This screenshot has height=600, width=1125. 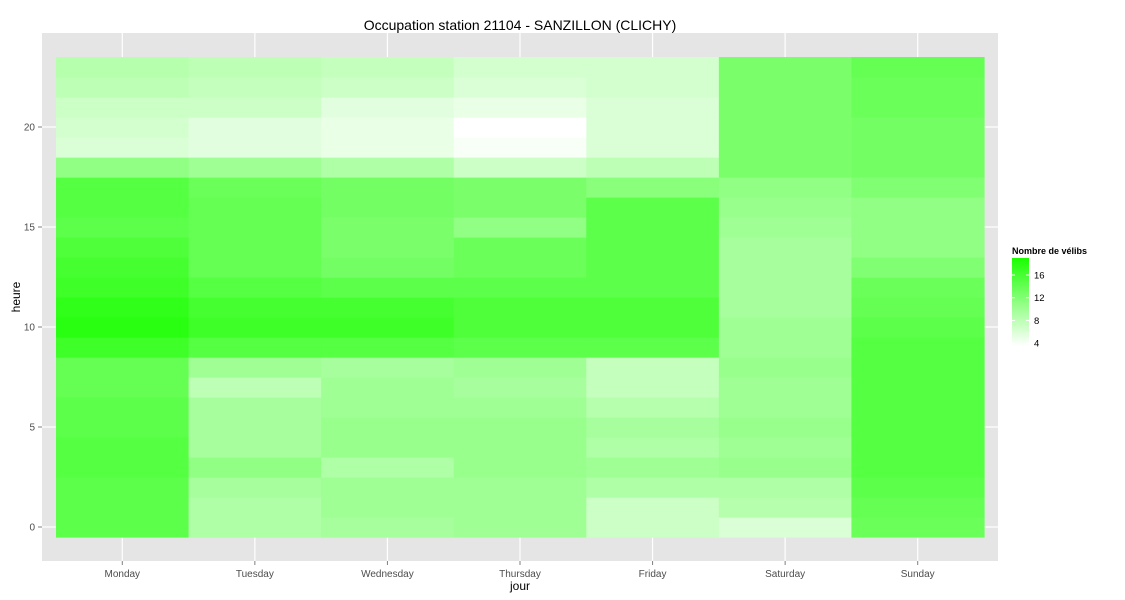 What do you see at coordinates (1039, 298) in the screenshot?
I see `legend-tick-label: 12` at bounding box center [1039, 298].